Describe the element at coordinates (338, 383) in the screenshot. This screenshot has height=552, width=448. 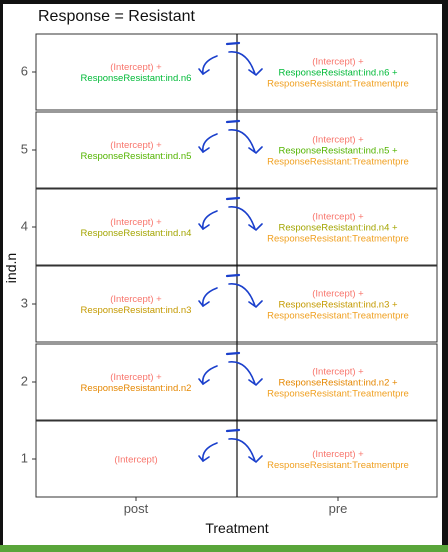
I see `pre-cell-label-2: ResponseResistant:ind.n2 +` at that location.